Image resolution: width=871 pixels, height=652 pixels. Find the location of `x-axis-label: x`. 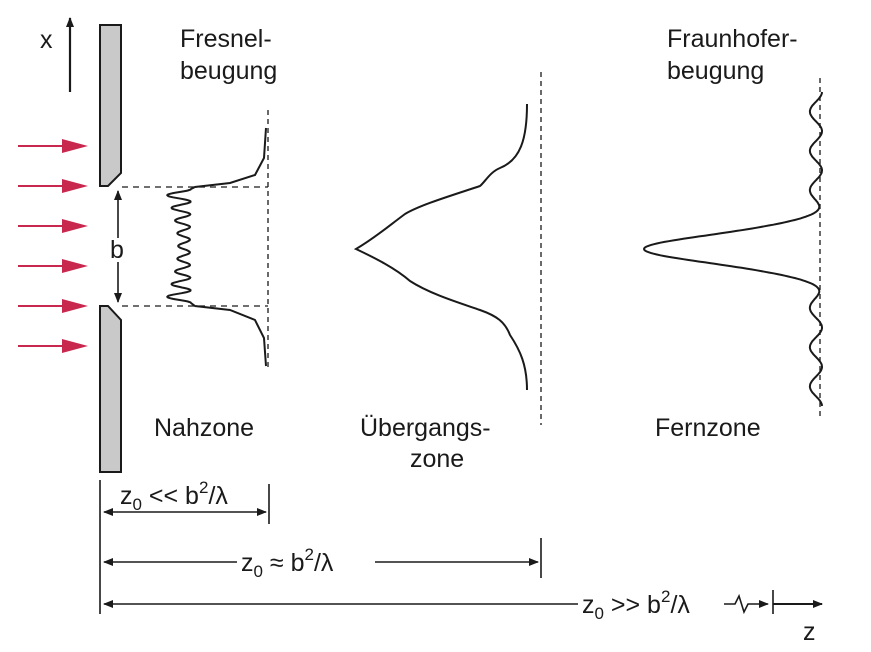

x-axis-label: x is located at coordinates (46, 40).